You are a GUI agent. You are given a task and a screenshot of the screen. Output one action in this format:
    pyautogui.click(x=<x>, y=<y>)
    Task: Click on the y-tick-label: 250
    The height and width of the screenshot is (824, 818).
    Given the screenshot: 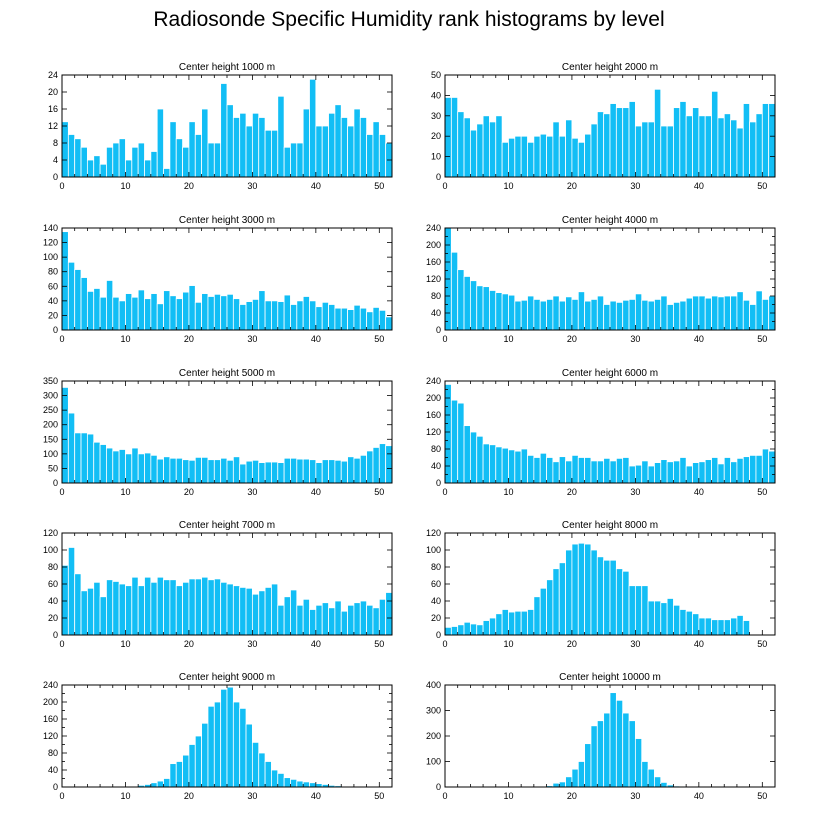 What is the action you would take?
    pyautogui.click(x=50, y=410)
    